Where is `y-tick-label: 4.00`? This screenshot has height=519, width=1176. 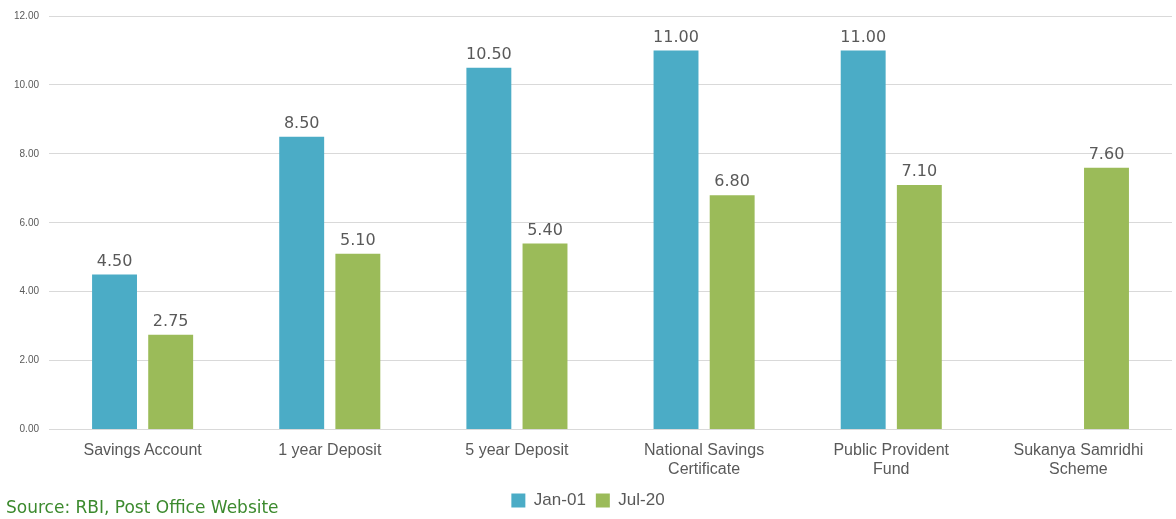
y-tick-label: 4.00 is located at coordinates (29, 291).